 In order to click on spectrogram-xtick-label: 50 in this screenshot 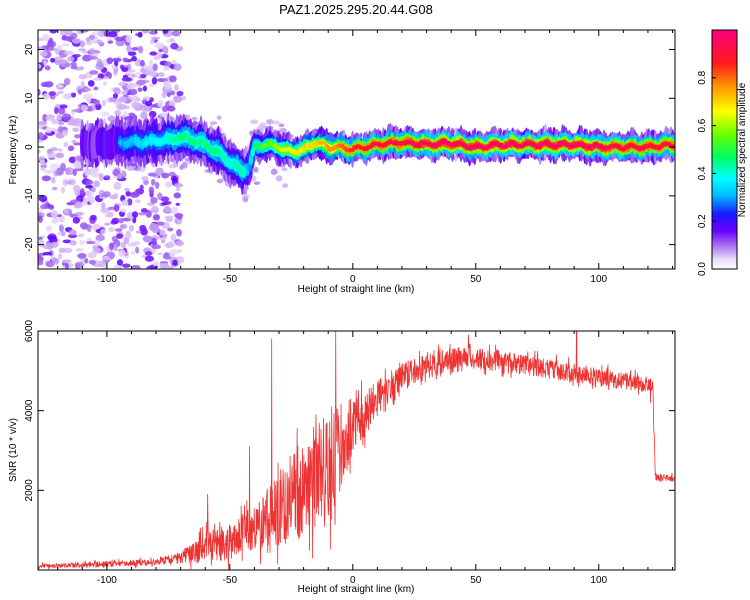, I will do `click(476, 279)`.